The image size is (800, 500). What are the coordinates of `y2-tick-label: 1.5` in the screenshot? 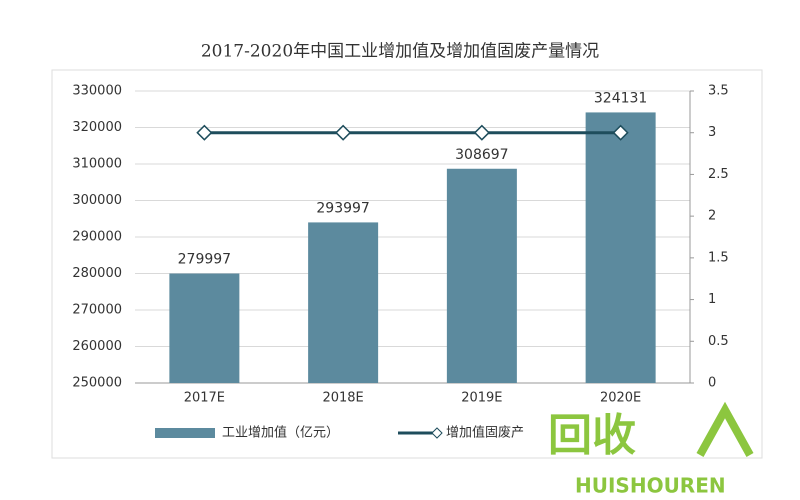 It's located at (718, 257).